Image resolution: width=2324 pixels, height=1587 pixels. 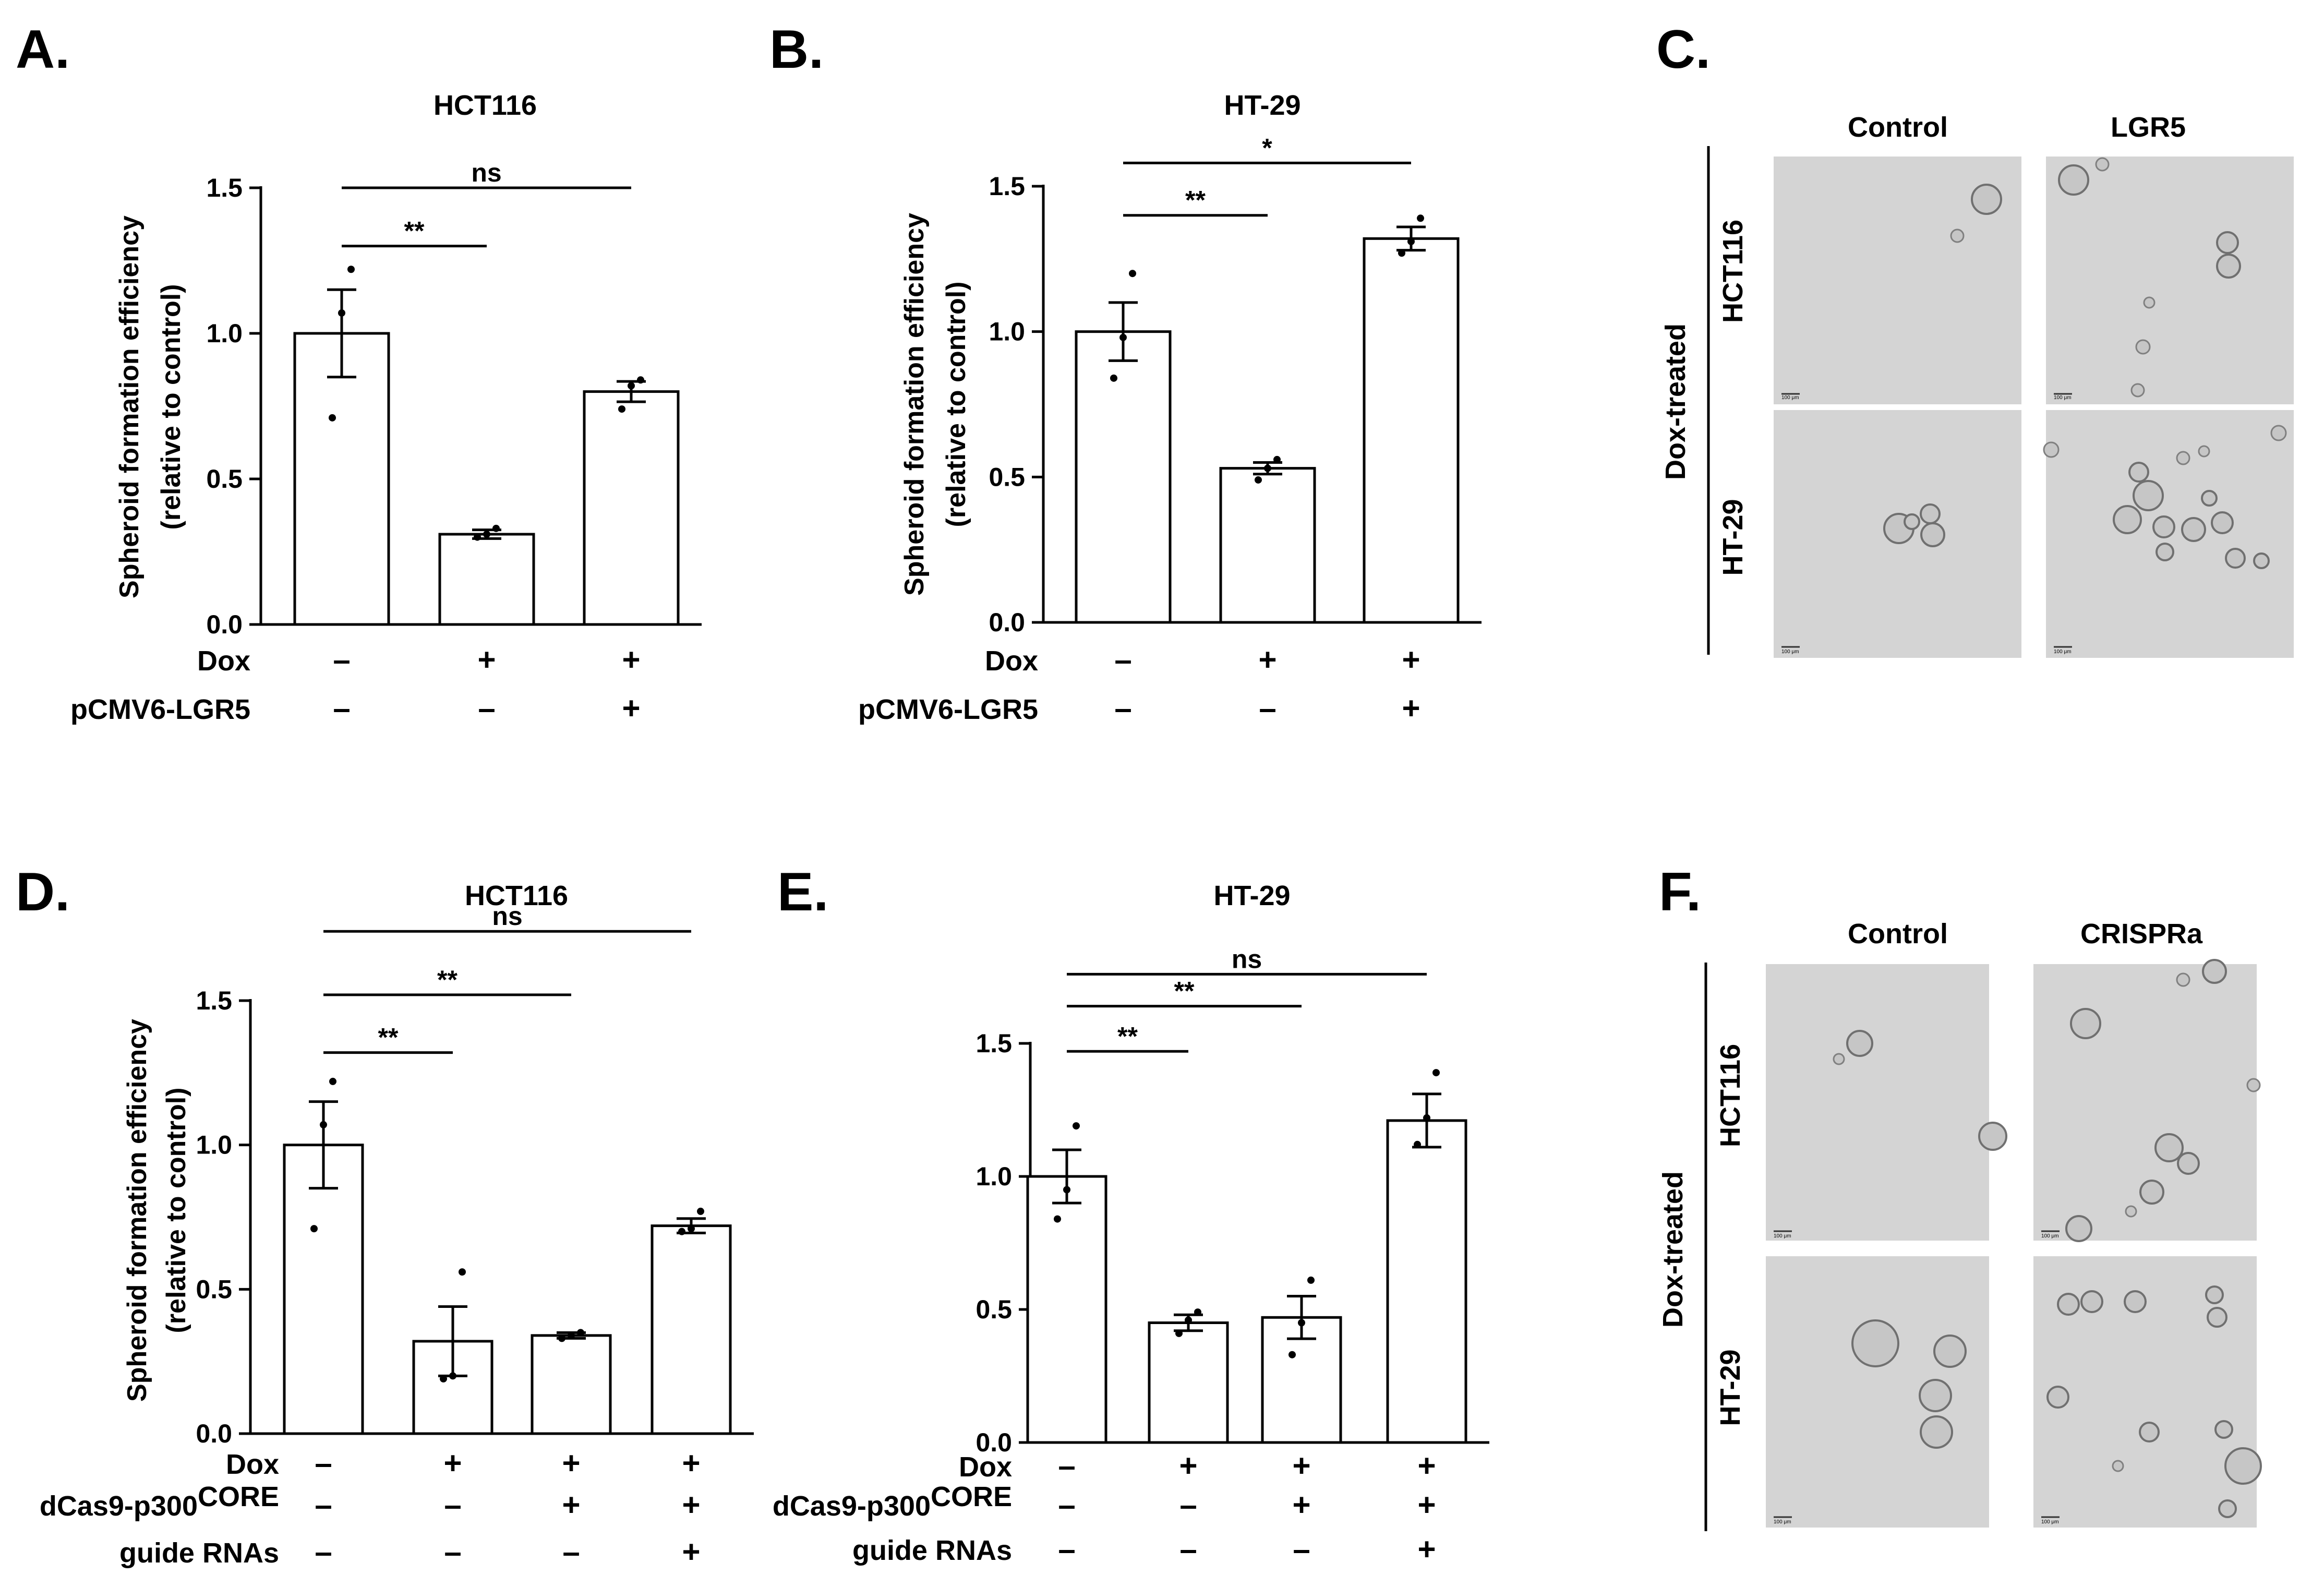 I want to click on chart-e-condition-label: Dox, so click(x=985, y=1467).